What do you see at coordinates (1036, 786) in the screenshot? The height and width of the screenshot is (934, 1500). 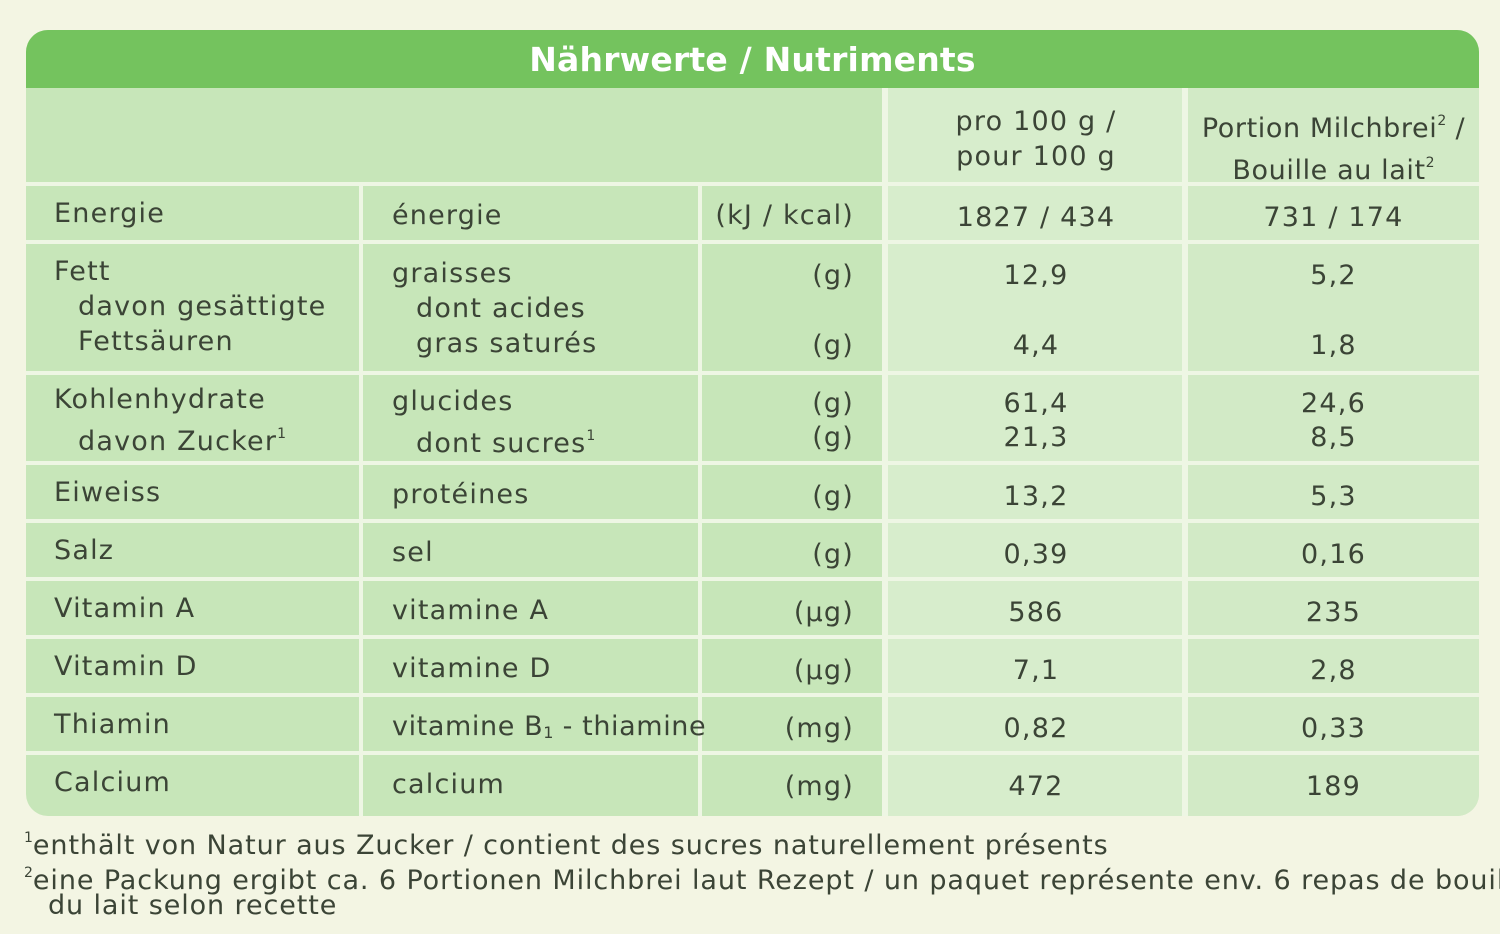 I see `row-calcium-per100: 472` at bounding box center [1036, 786].